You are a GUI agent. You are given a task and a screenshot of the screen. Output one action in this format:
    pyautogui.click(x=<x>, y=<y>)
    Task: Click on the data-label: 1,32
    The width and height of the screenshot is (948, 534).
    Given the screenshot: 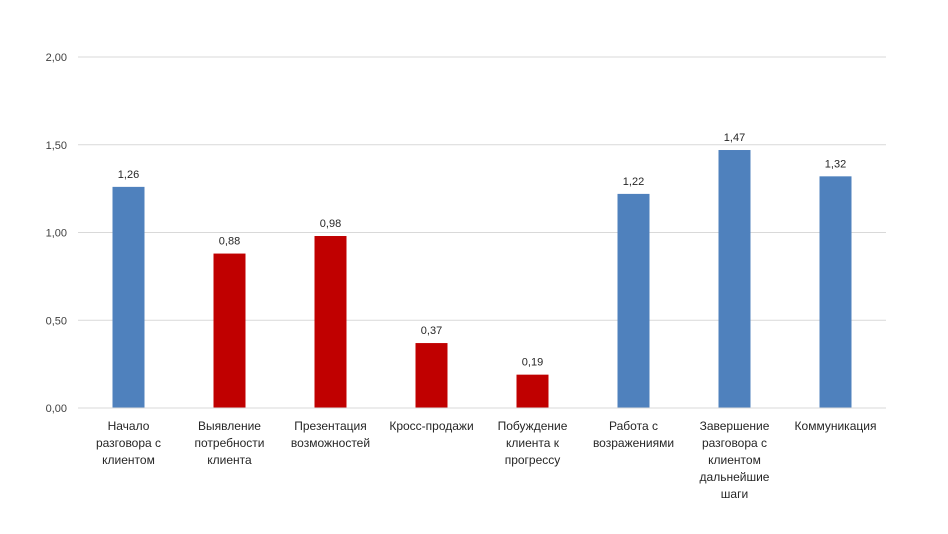 What is the action you would take?
    pyautogui.click(x=835, y=164)
    